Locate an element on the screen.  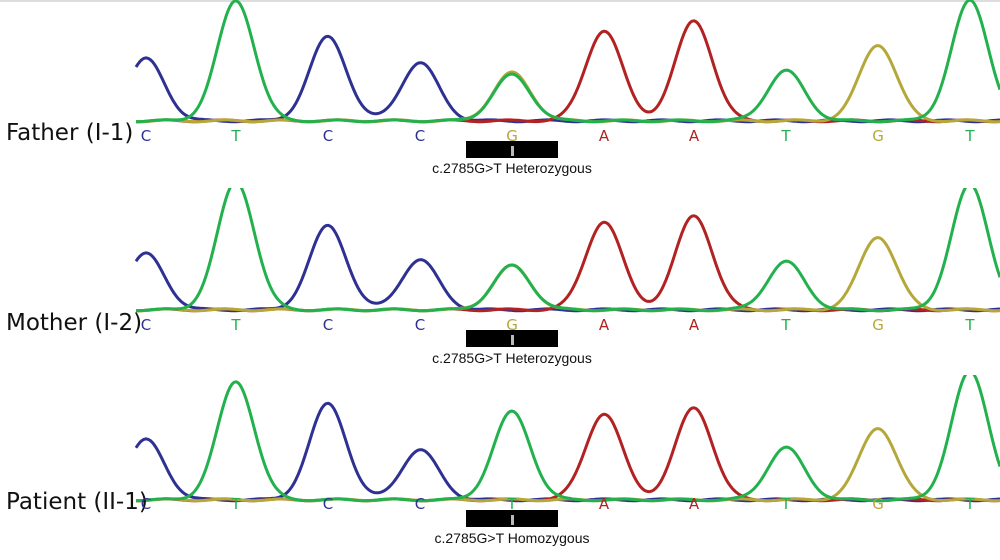
sample-label-father: Father (I-1) is located at coordinates (70, 133).